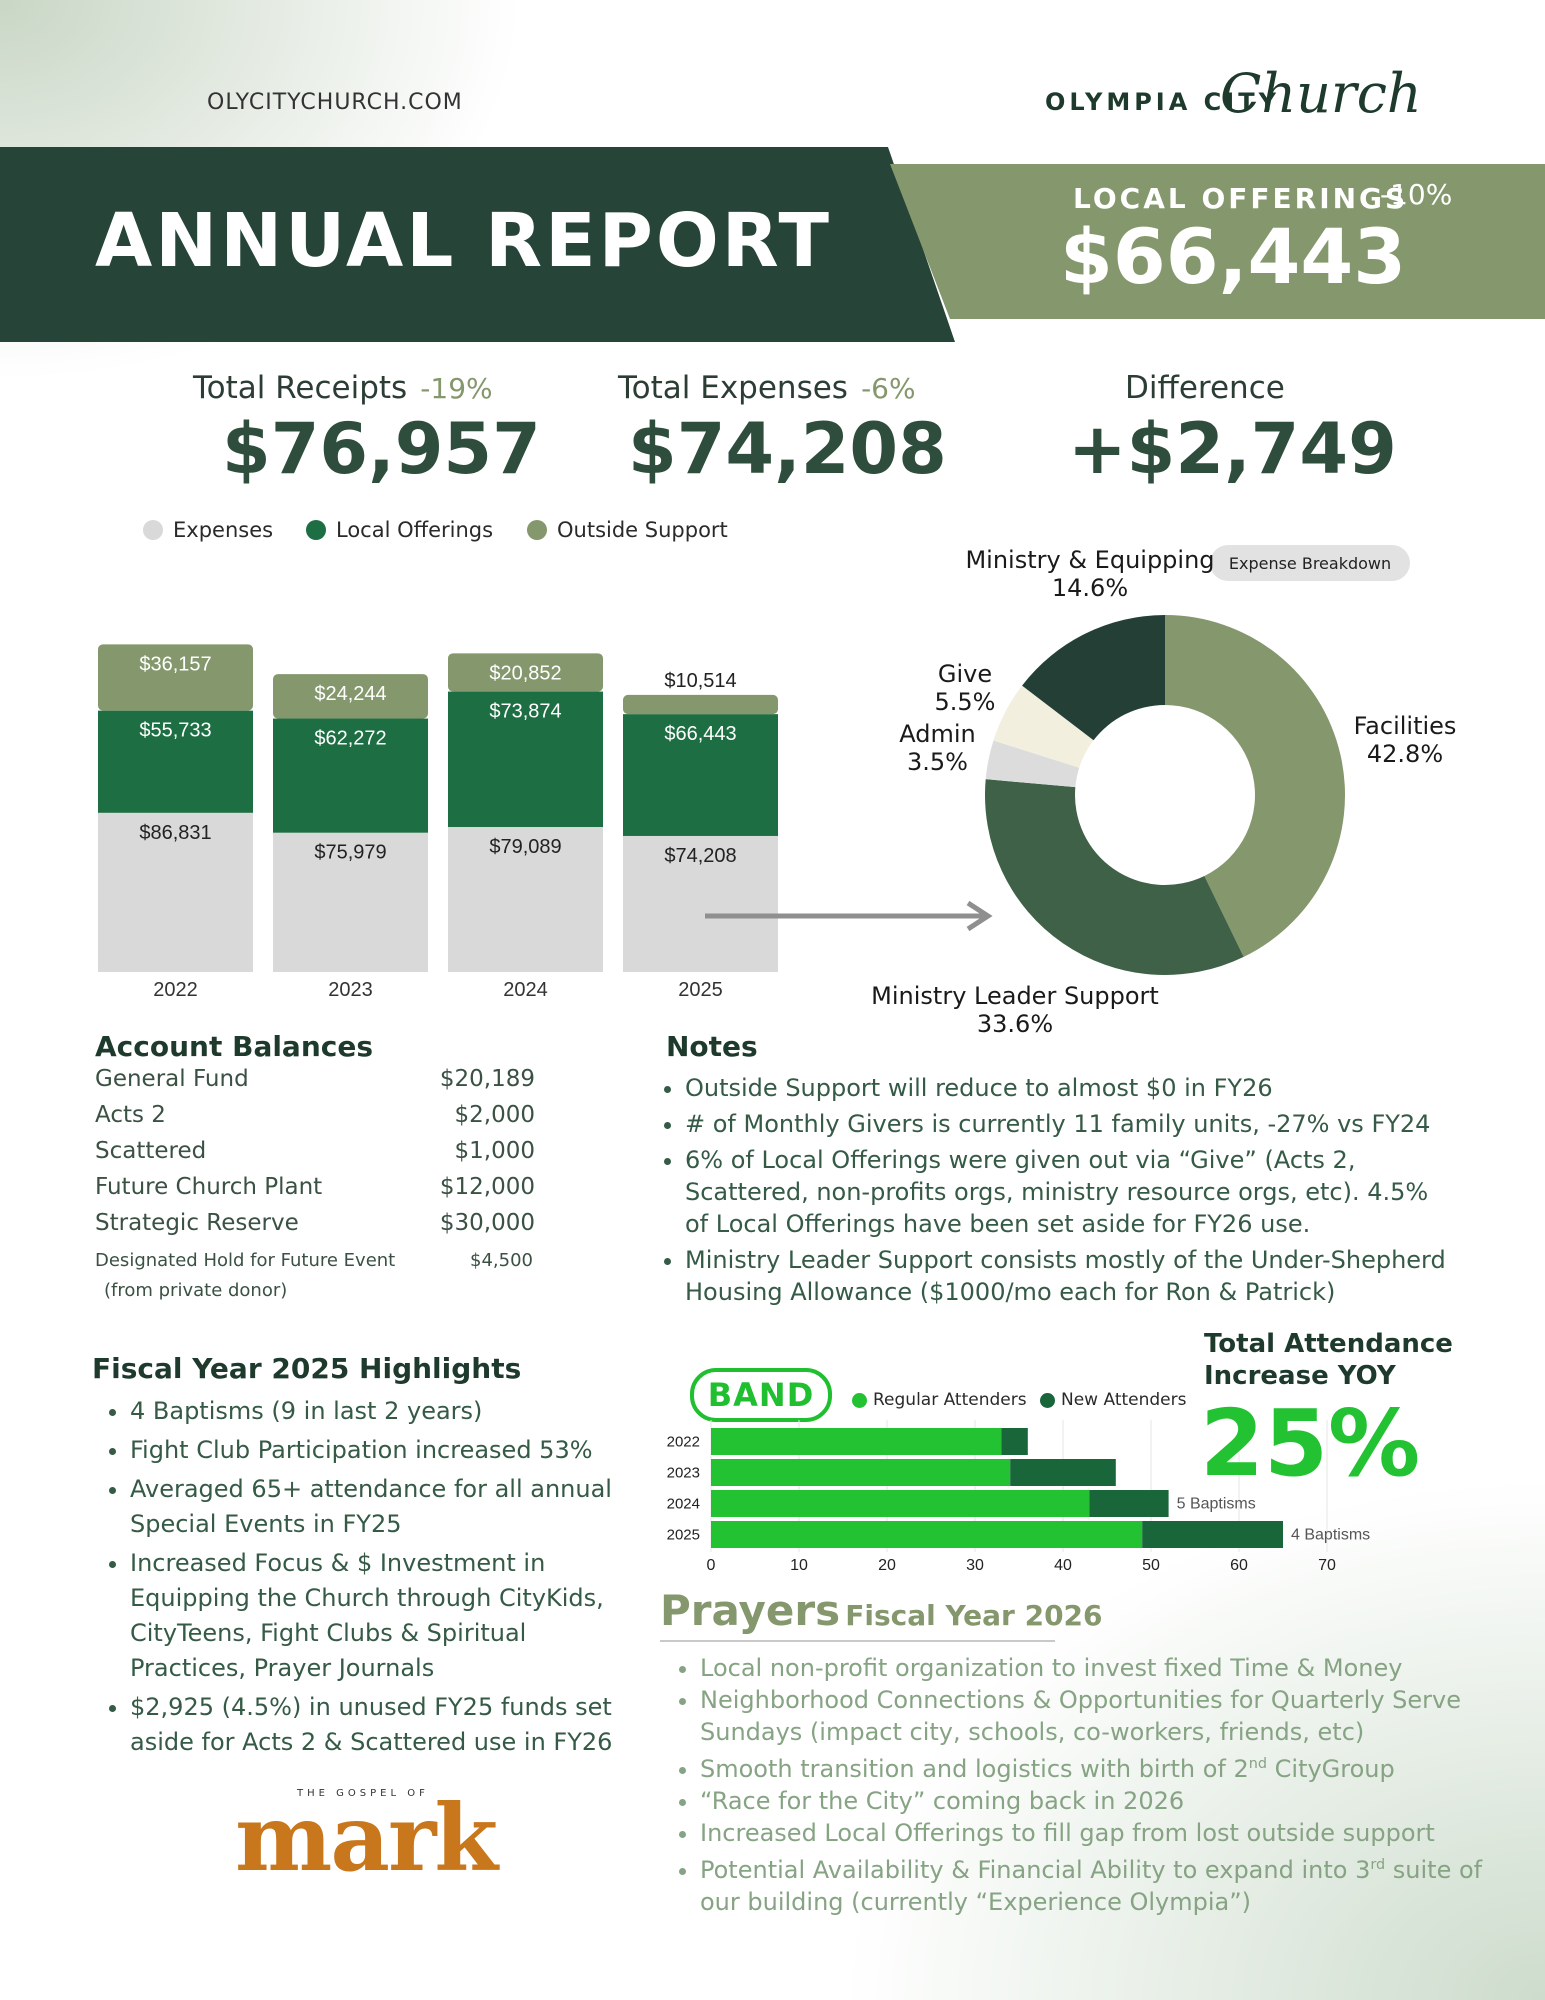  Describe the element at coordinates (683, 1535) in the screenshot. I see `y-tick-label: 2025` at that location.